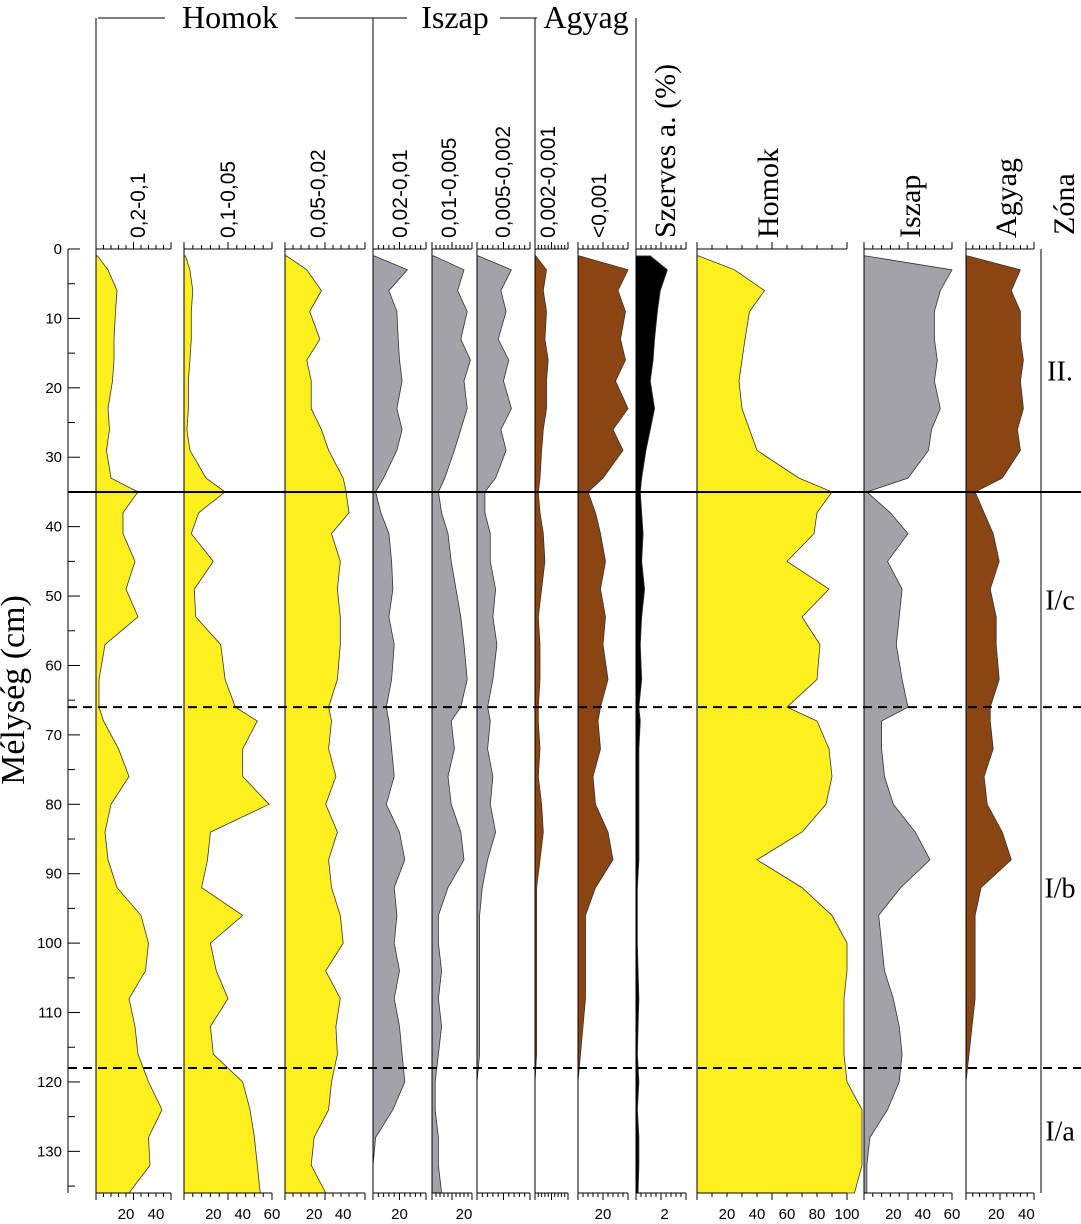  Describe the element at coordinates (53, 804) in the screenshot. I see `y-tick-label: 80` at that location.